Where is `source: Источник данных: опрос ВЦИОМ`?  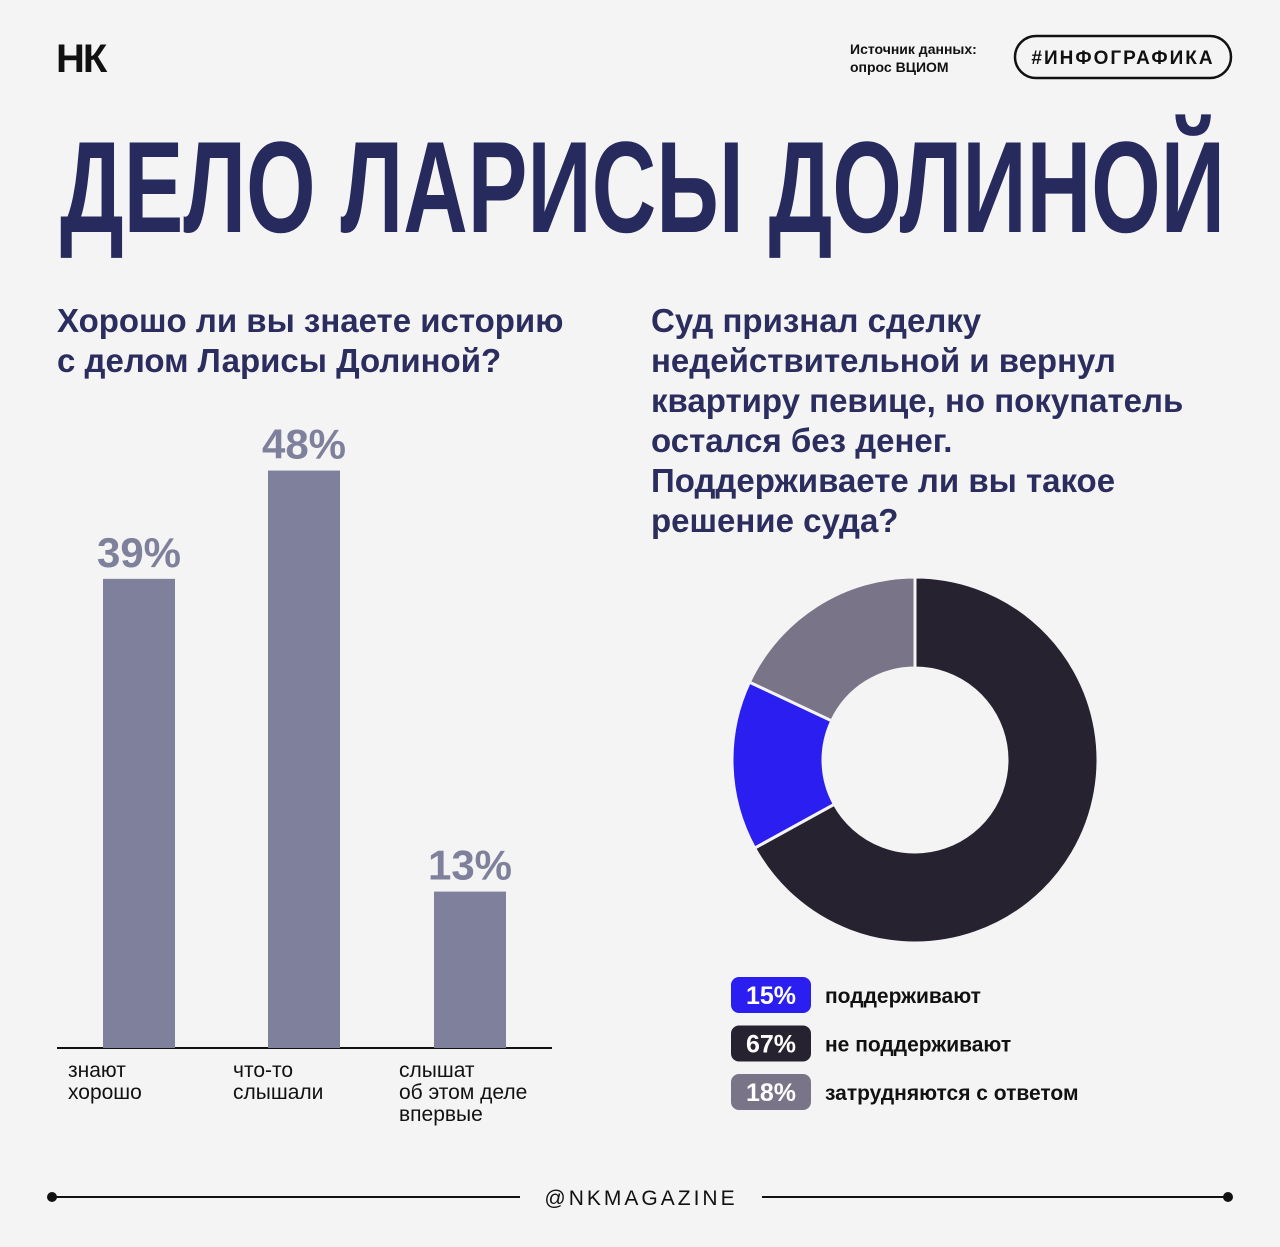
source: Источник данных: опрос ВЦИОМ is located at coordinates (913, 58).